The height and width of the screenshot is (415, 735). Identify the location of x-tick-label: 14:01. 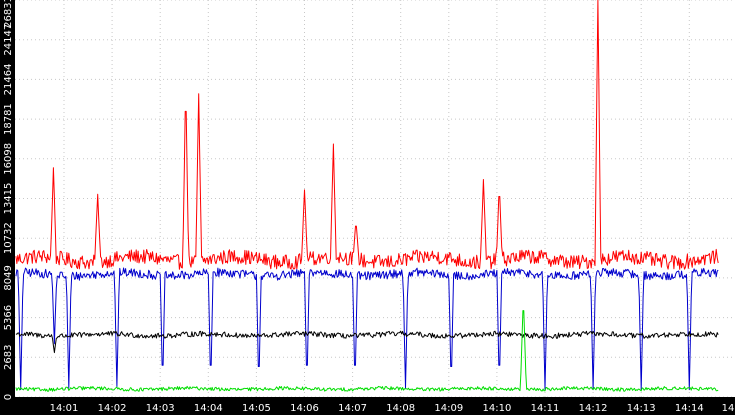
(64, 408).